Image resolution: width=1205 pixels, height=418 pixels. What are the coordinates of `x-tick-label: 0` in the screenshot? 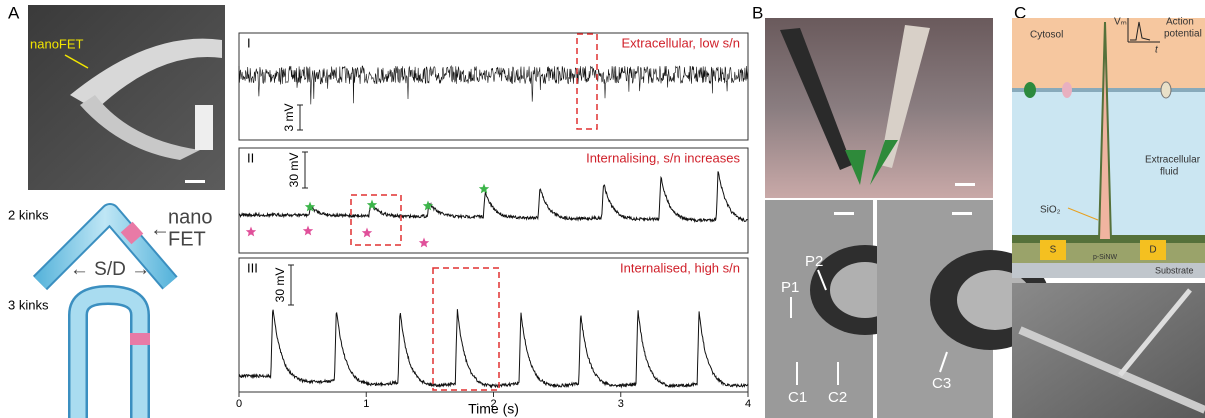 It's located at (239, 404).